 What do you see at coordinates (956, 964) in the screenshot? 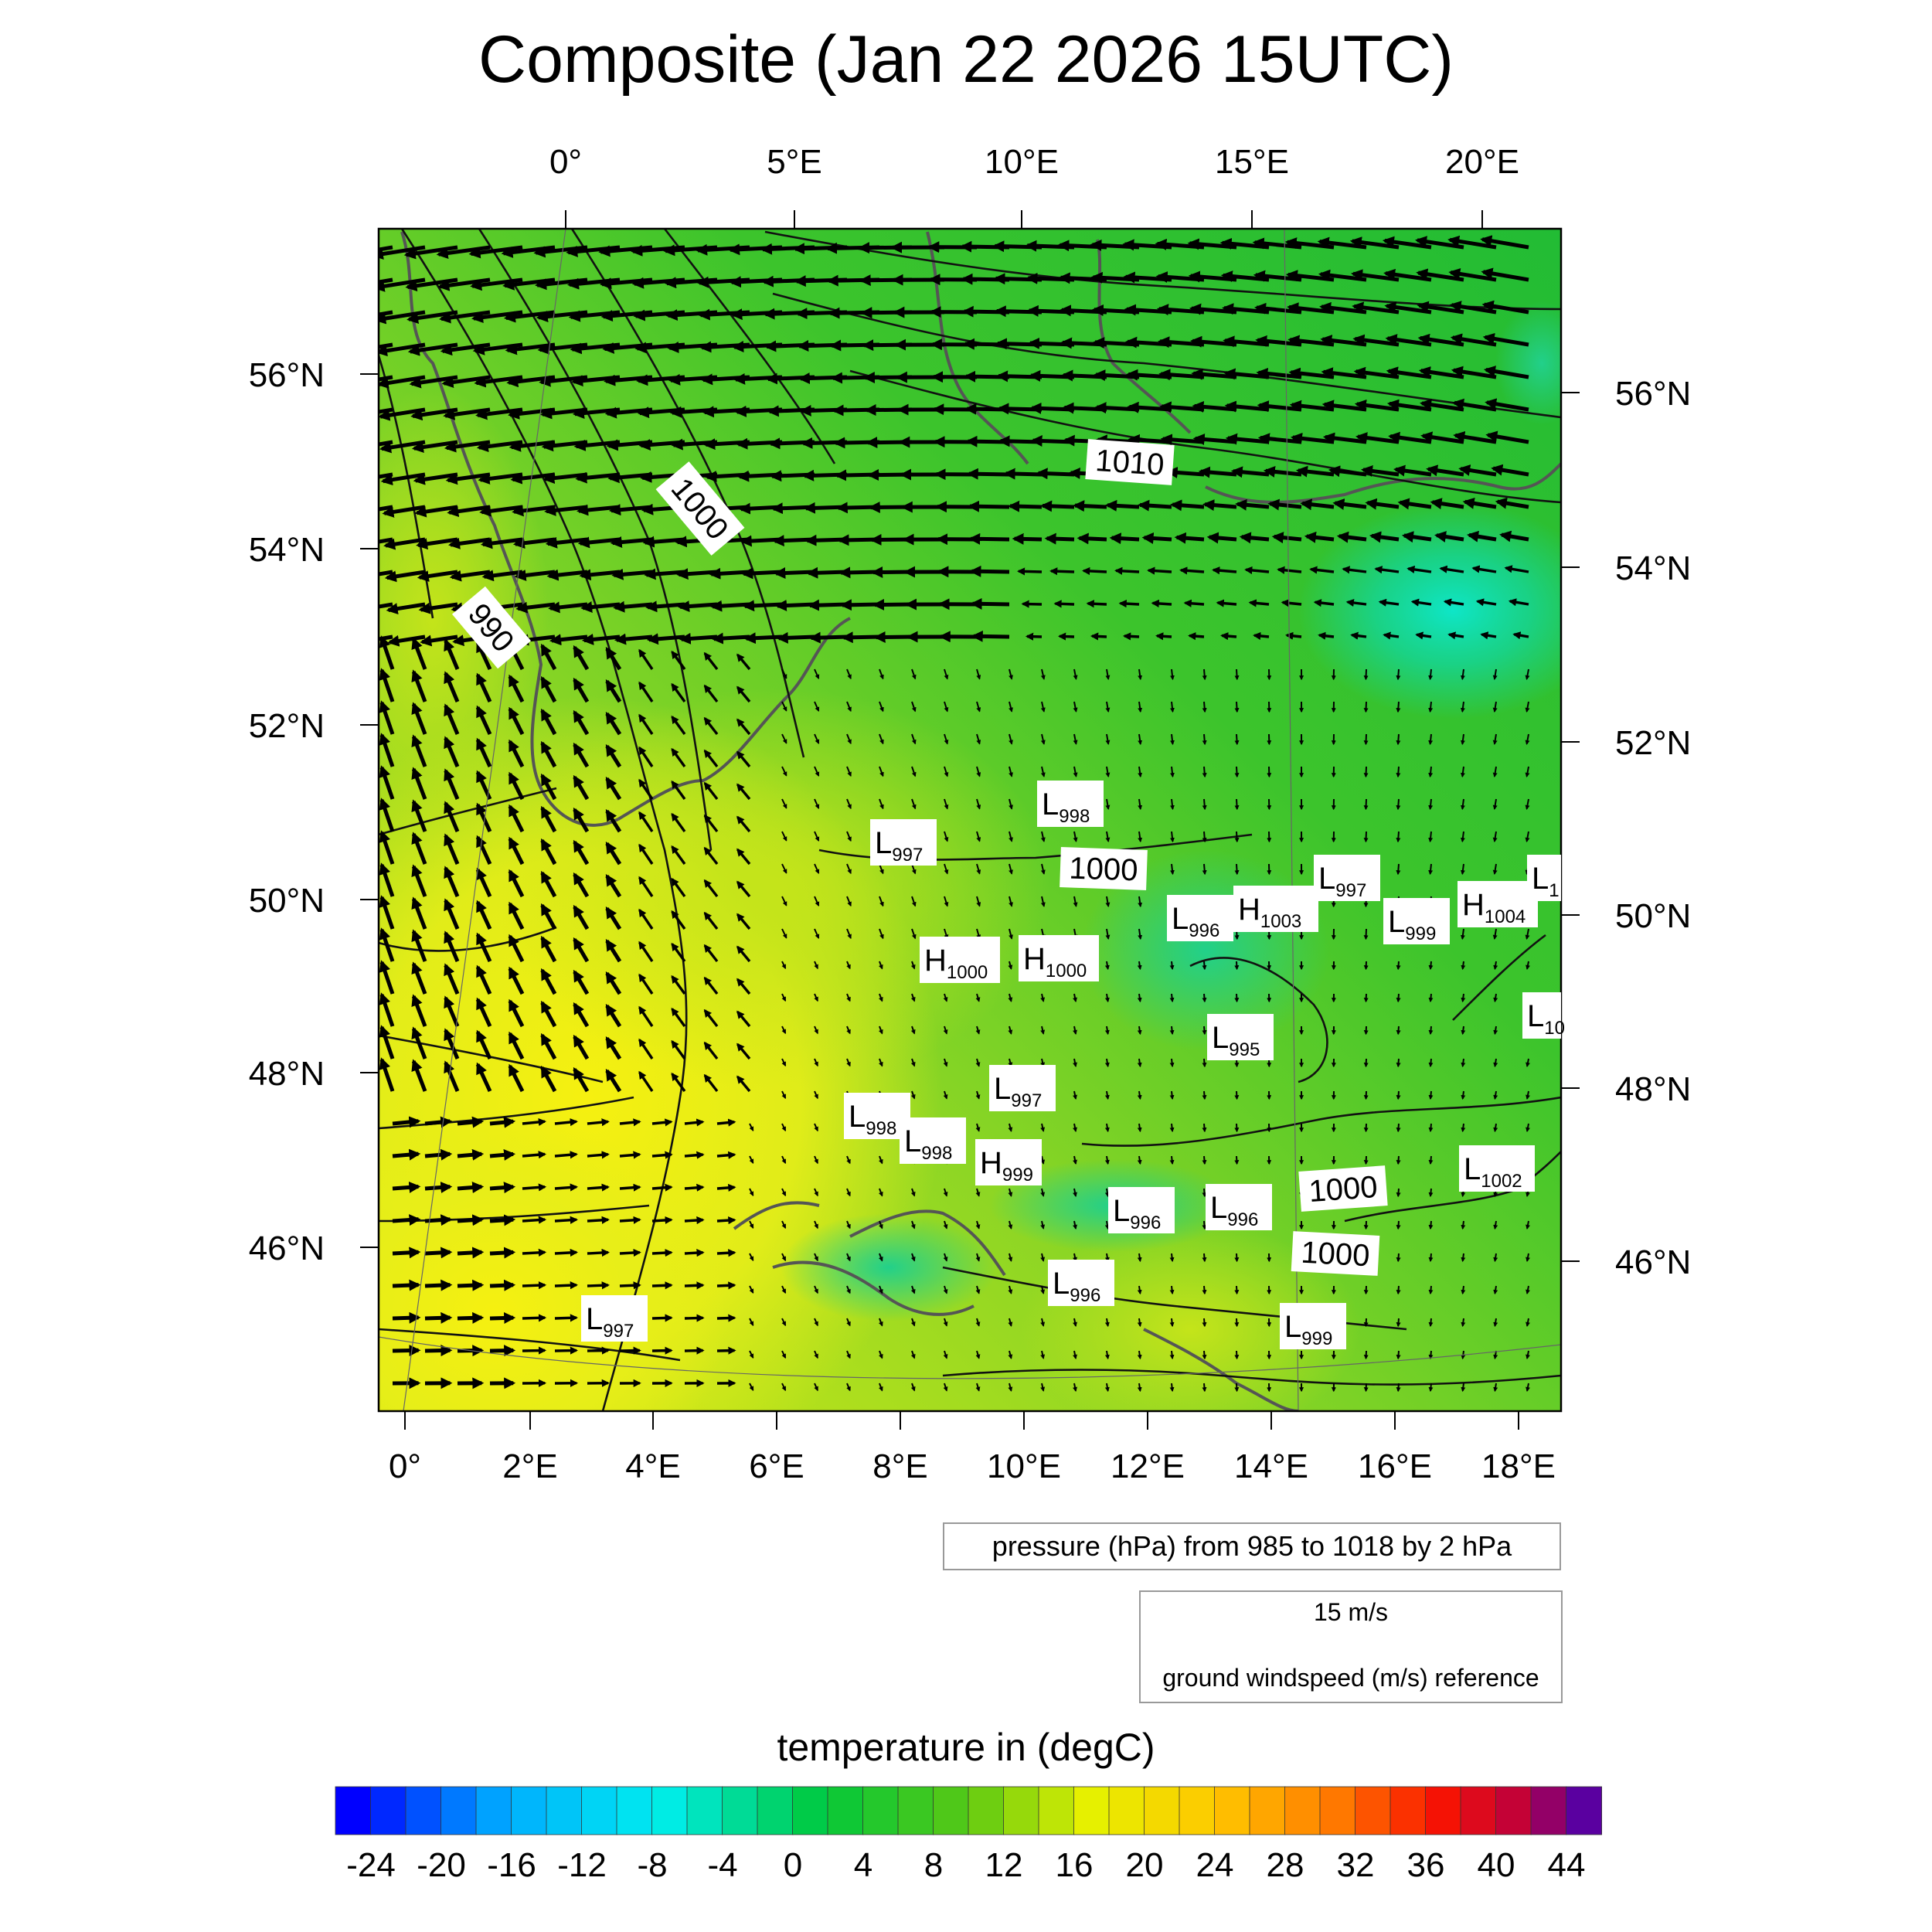
I see `svg-text: H1000` at bounding box center [956, 964].